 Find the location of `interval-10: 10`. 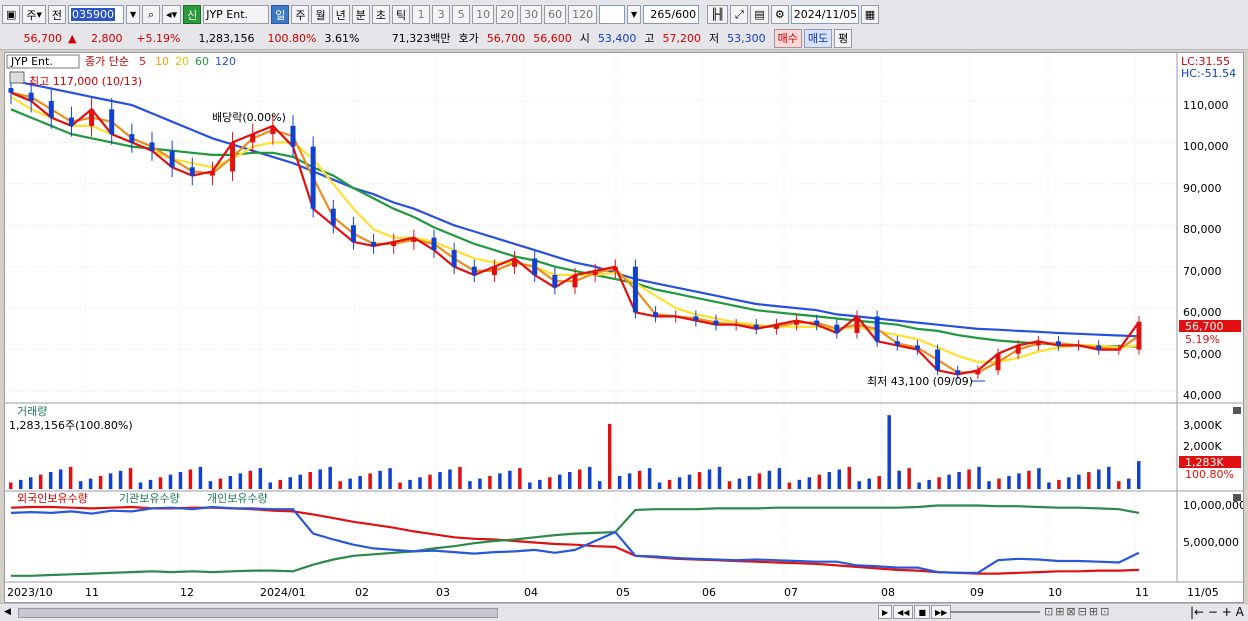

interval-10: 10 is located at coordinates (483, 14).